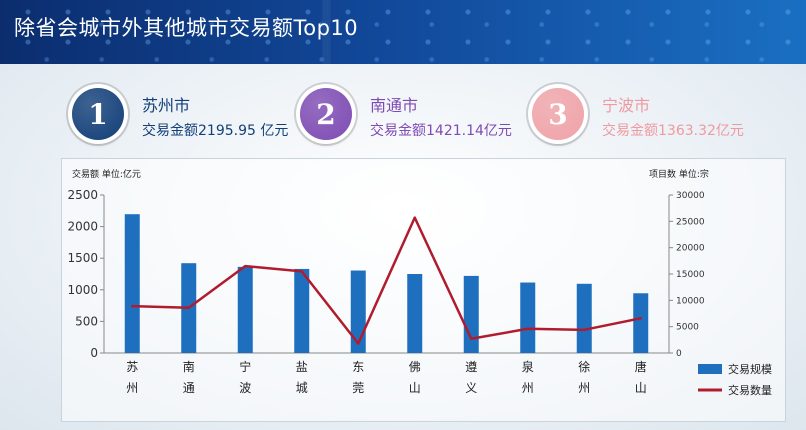 This screenshot has width=806, height=430. What do you see at coordinates (750, 390) in the screenshot?
I see `legend-line-label: 交易数量` at bounding box center [750, 390].